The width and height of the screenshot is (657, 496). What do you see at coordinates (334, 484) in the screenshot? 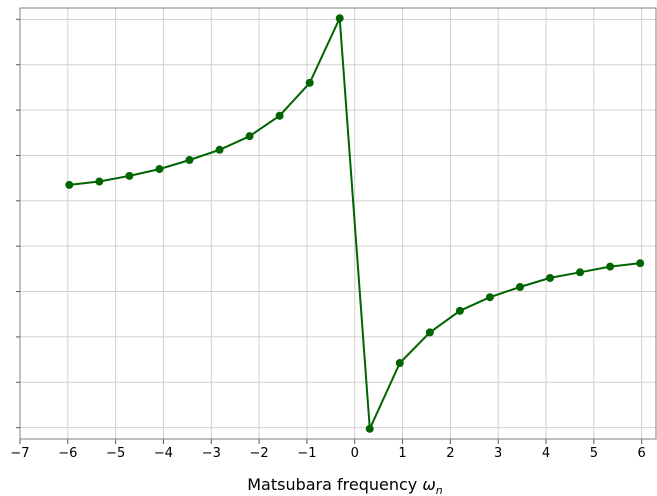
I see `x-axis-title-main: Matsubara frequency` at bounding box center [334, 484].